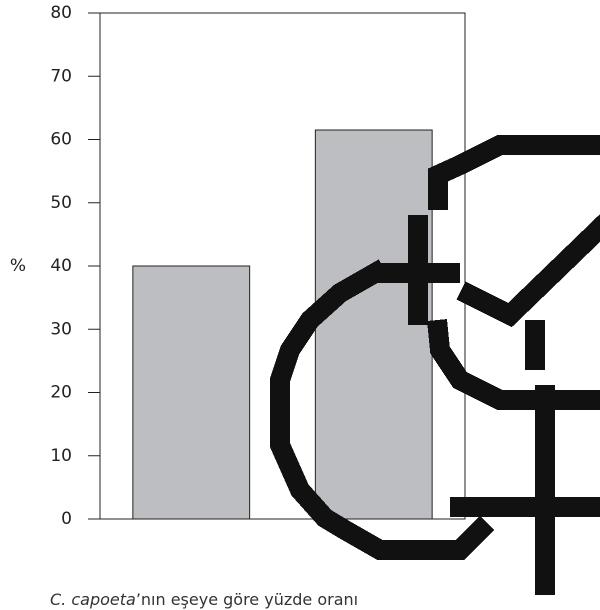 This screenshot has width=600, height=610. Describe the element at coordinates (66, 519) in the screenshot. I see `y-tick-label: 0` at that location.